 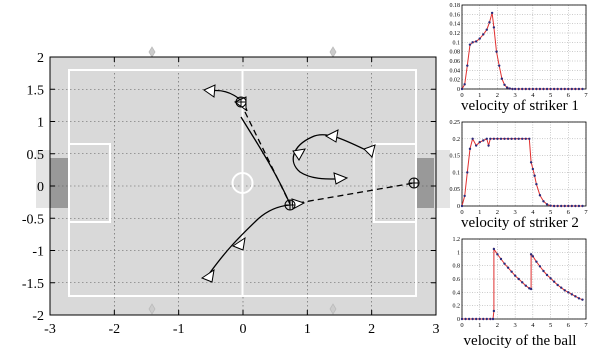 I want to click on field-x-tick-label: 1, so click(x=307, y=329).